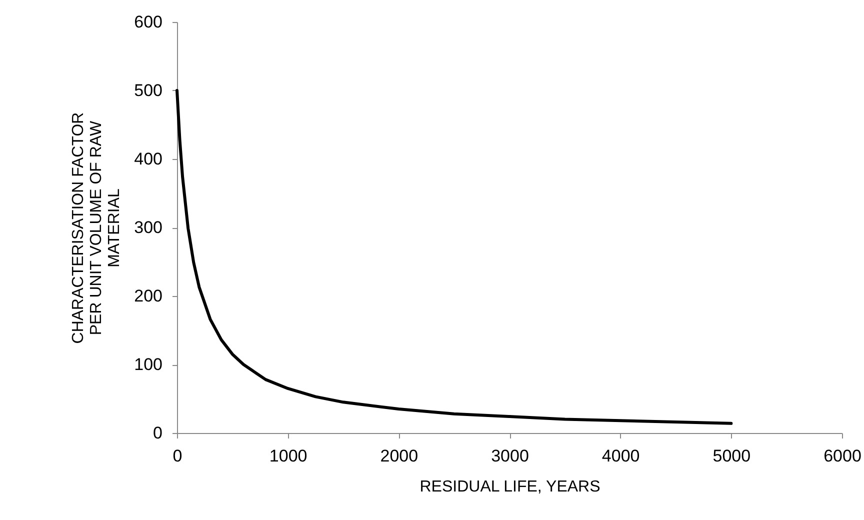 Image resolution: width=864 pixels, height=520 pixels. What do you see at coordinates (399, 456) in the screenshot?
I see `x-tick-label: 2000` at bounding box center [399, 456].